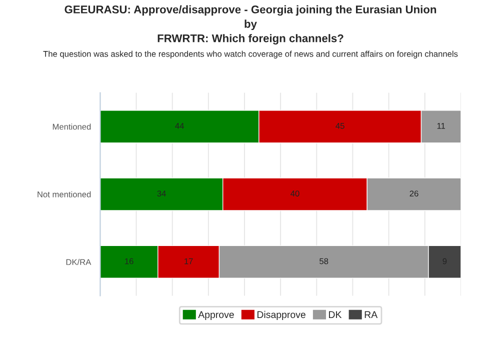 Image resolution: width=501 pixels, height=350 pixels. I want to click on chart-subtitle: The question was asked to the respondents who watch coverage of news and current affairs on foreign channels, so click(250, 54).